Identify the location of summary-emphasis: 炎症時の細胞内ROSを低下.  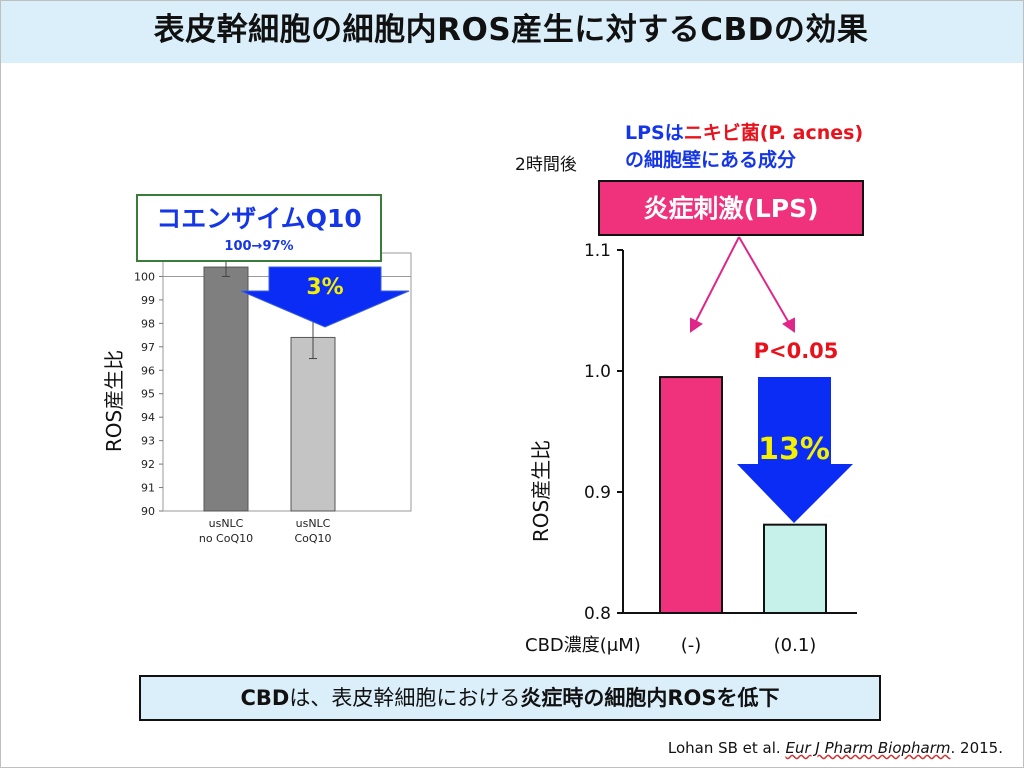
(650, 698).